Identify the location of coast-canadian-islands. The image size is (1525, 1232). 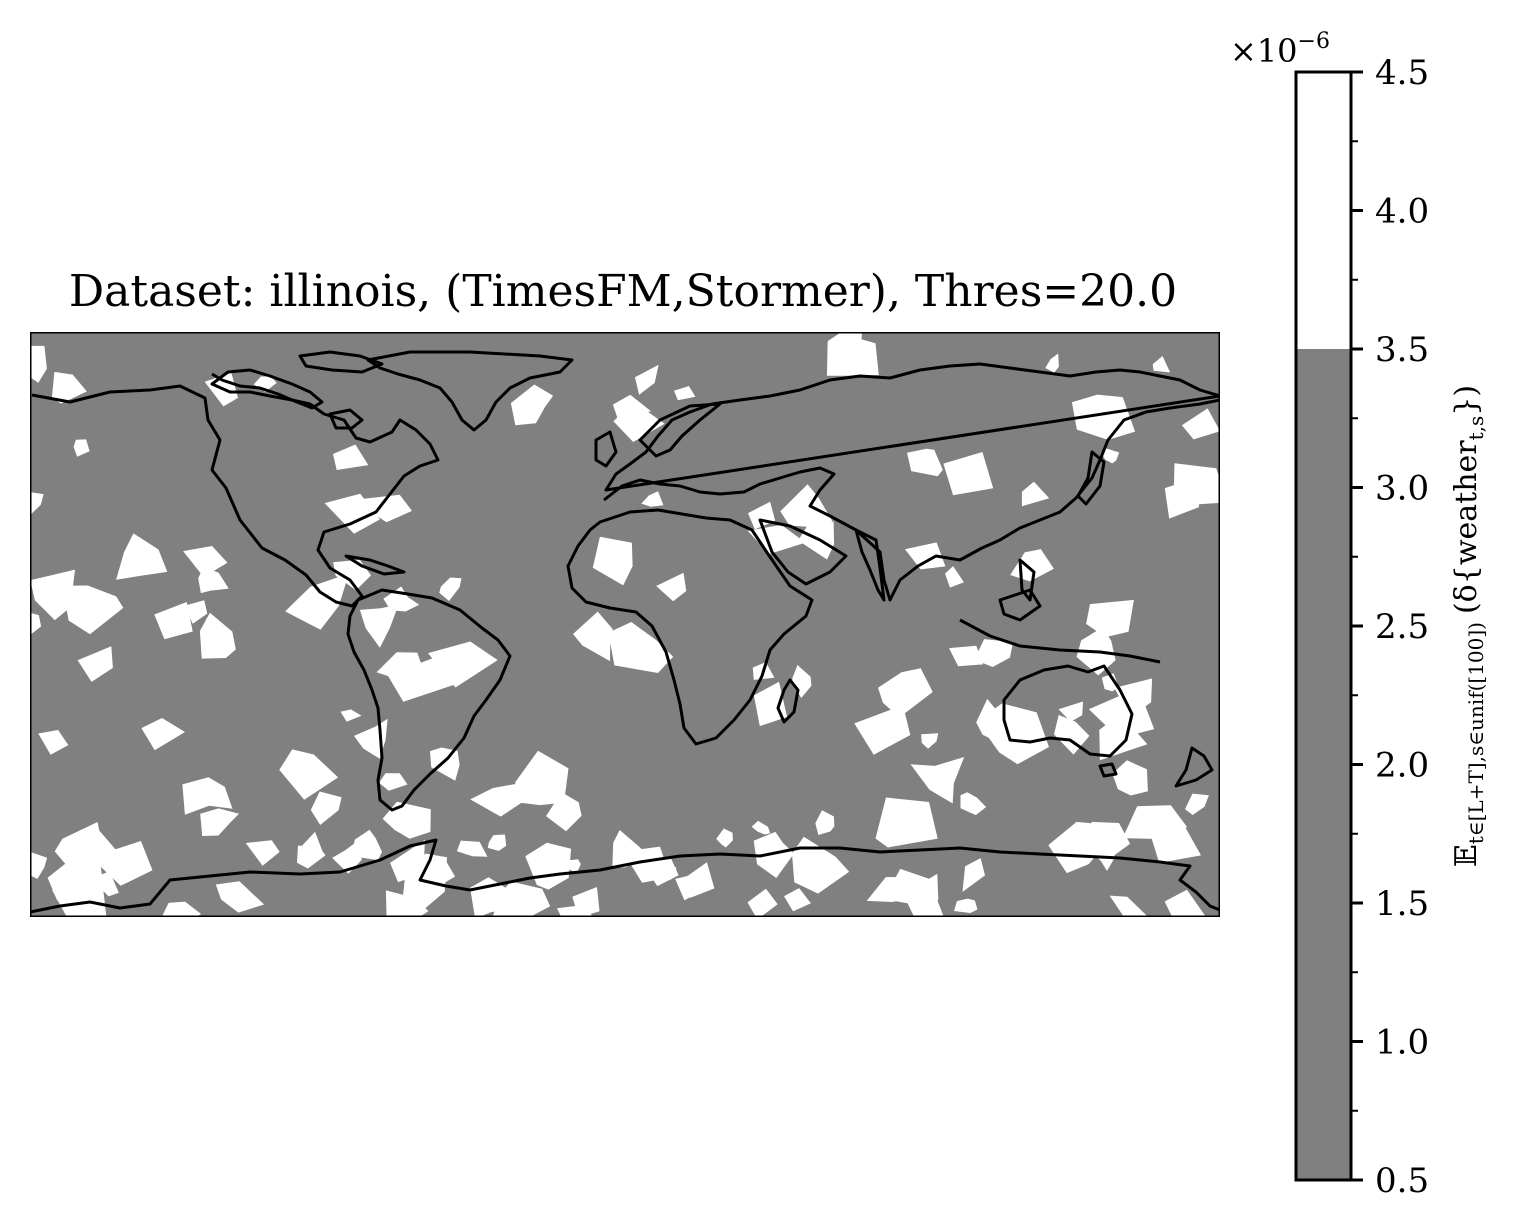
(267, 389).